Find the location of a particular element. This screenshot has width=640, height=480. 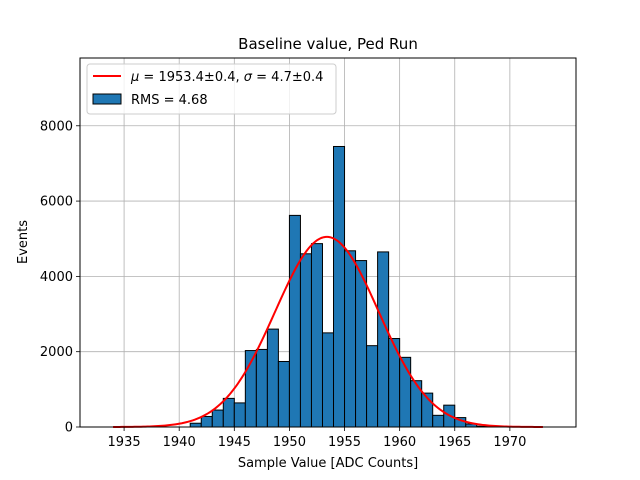

y-axis-ticks: 0 2000 4000 6000 8000 is located at coordinates (60, 277).